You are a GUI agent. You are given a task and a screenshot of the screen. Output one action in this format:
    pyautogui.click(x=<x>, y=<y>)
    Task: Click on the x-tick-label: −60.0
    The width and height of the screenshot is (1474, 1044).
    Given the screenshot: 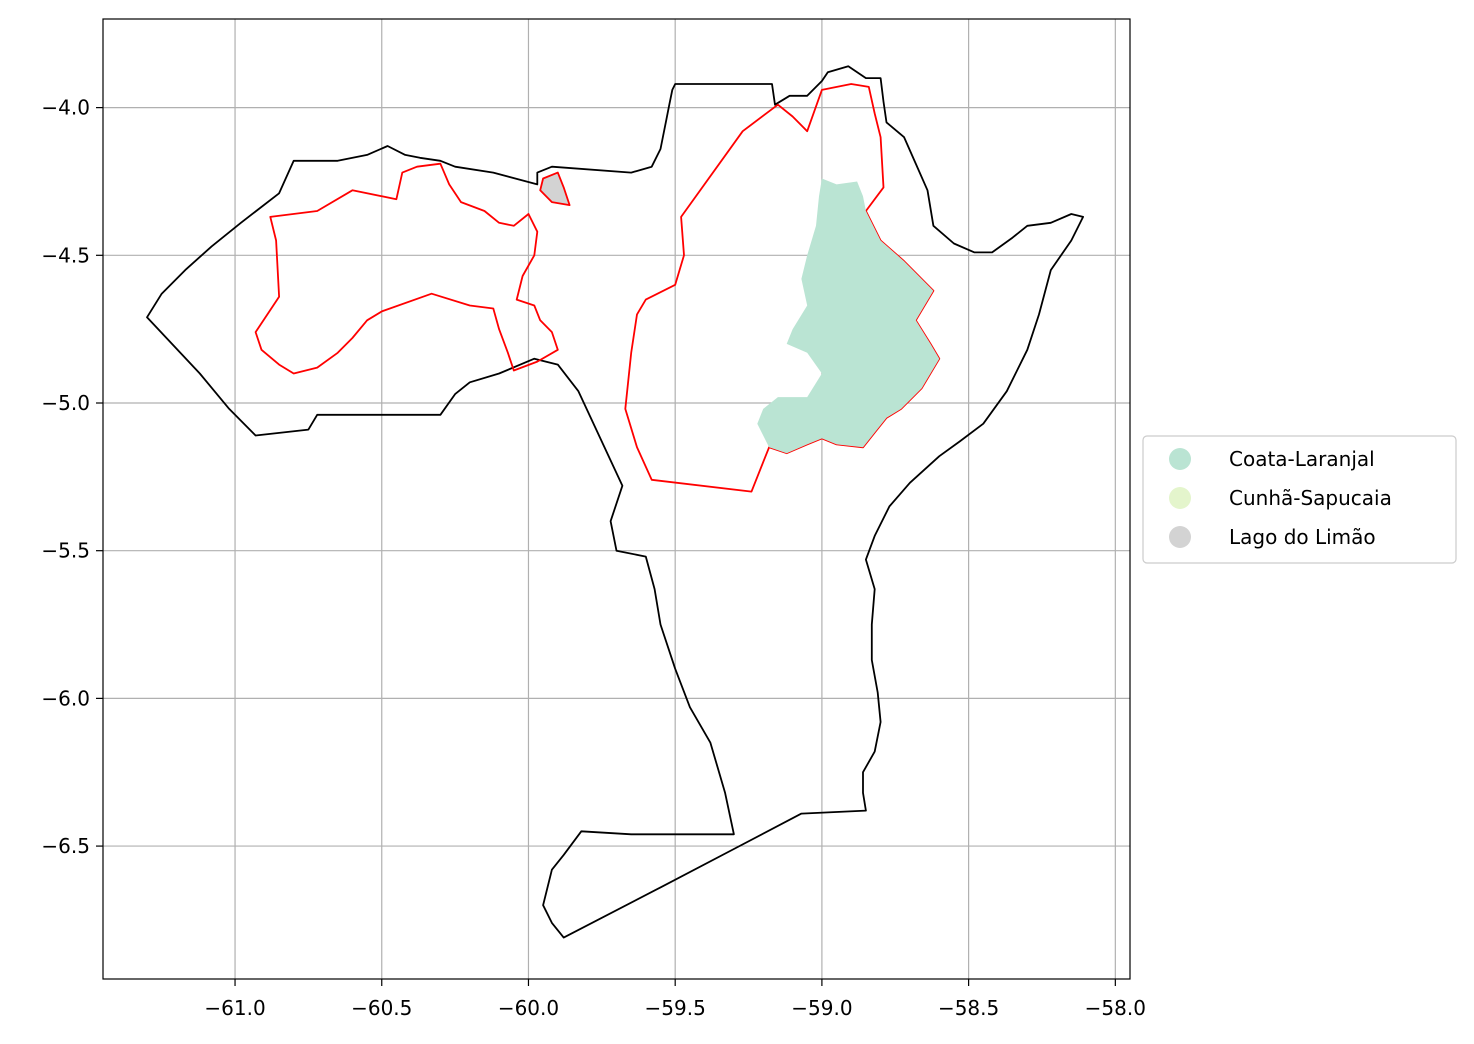 What is the action you would take?
    pyautogui.click(x=528, y=1008)
    